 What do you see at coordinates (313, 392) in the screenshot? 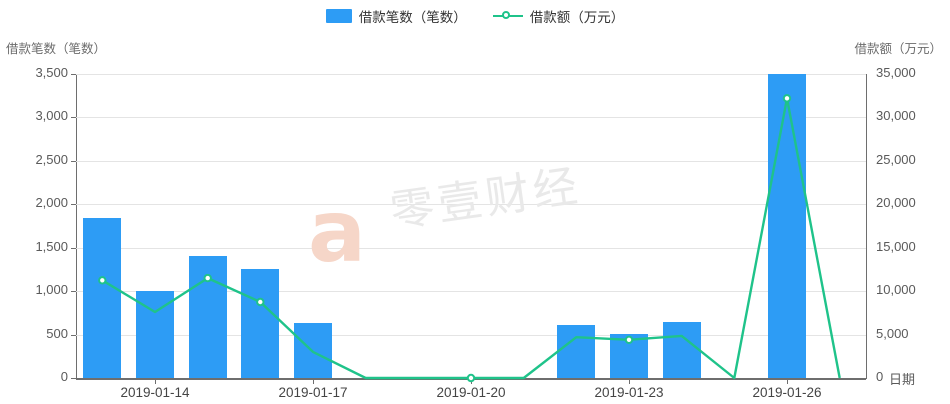
I see `x-axis-tick-label: 2019-01-17` at bounding box center [313, 392].